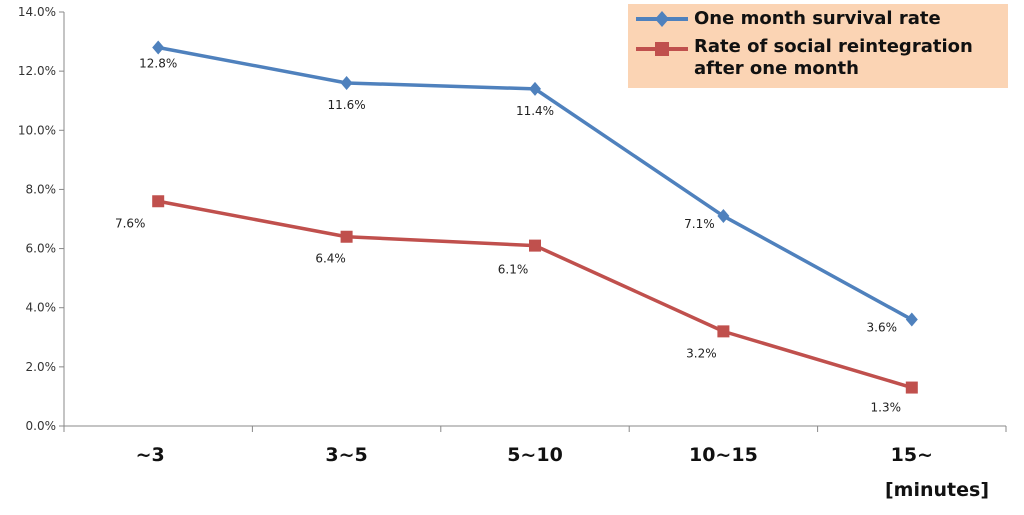 This screenshot has width=1024, height=515. I want to click on data-label: 7.6%, so click(130, 223).